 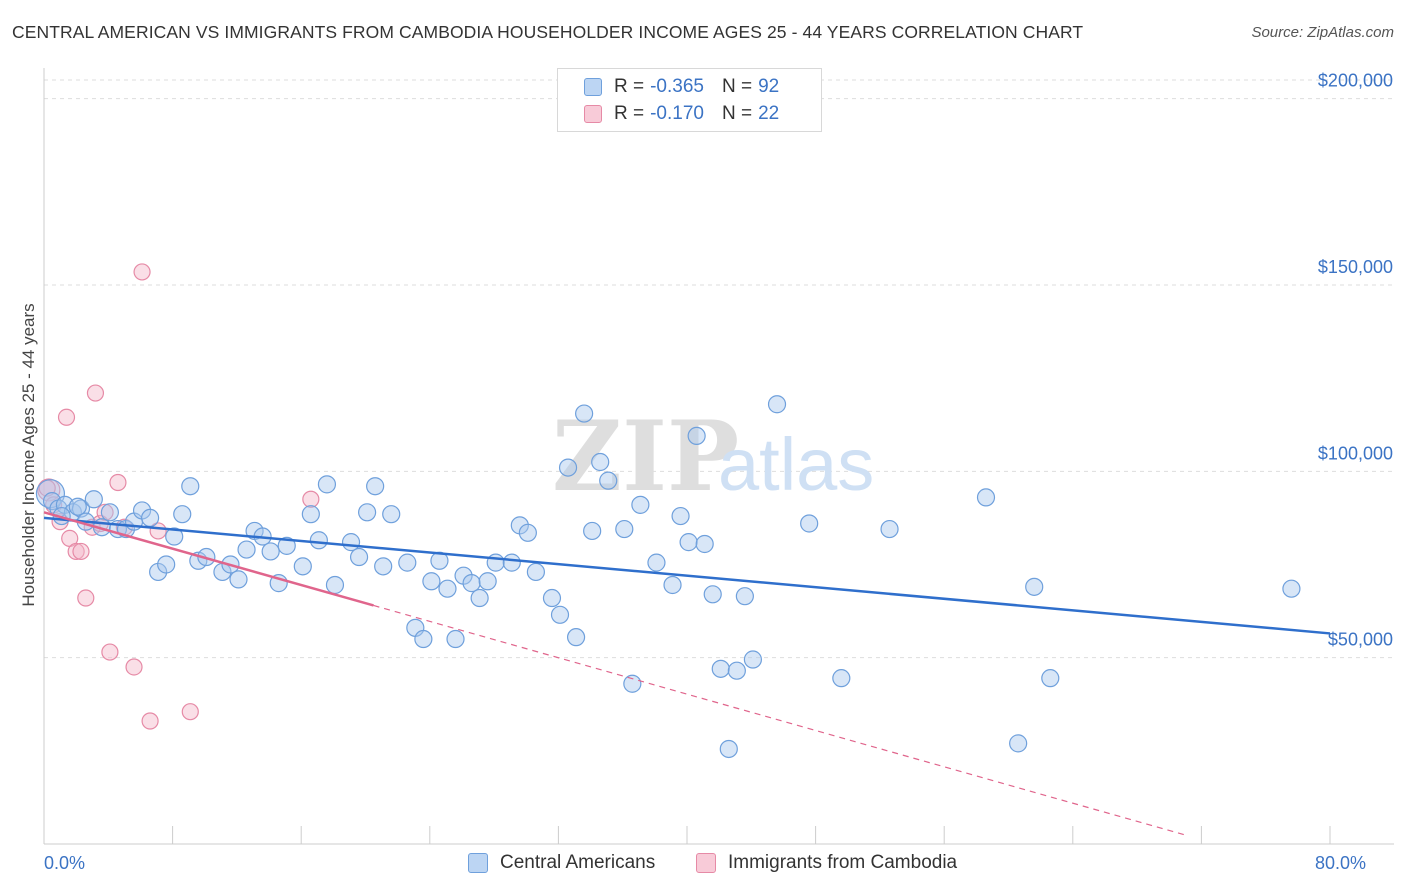 I want to click on watermark-zip: ZIP, so click(x=645, y=456).